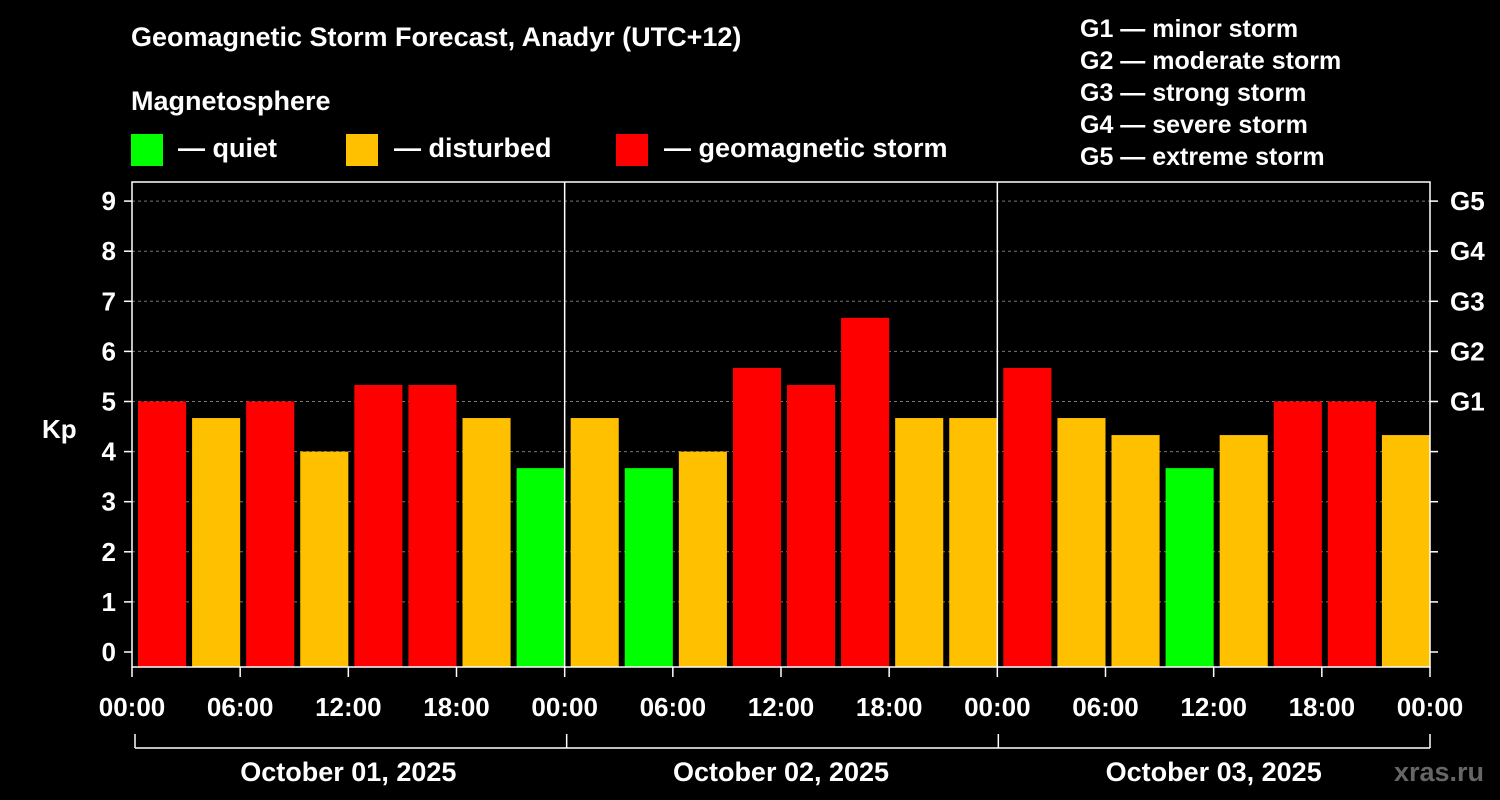 The width and height of the screenshot is (1500, 800). I want to click on day-label-2: October 03, 2025, so click(1214, 772).